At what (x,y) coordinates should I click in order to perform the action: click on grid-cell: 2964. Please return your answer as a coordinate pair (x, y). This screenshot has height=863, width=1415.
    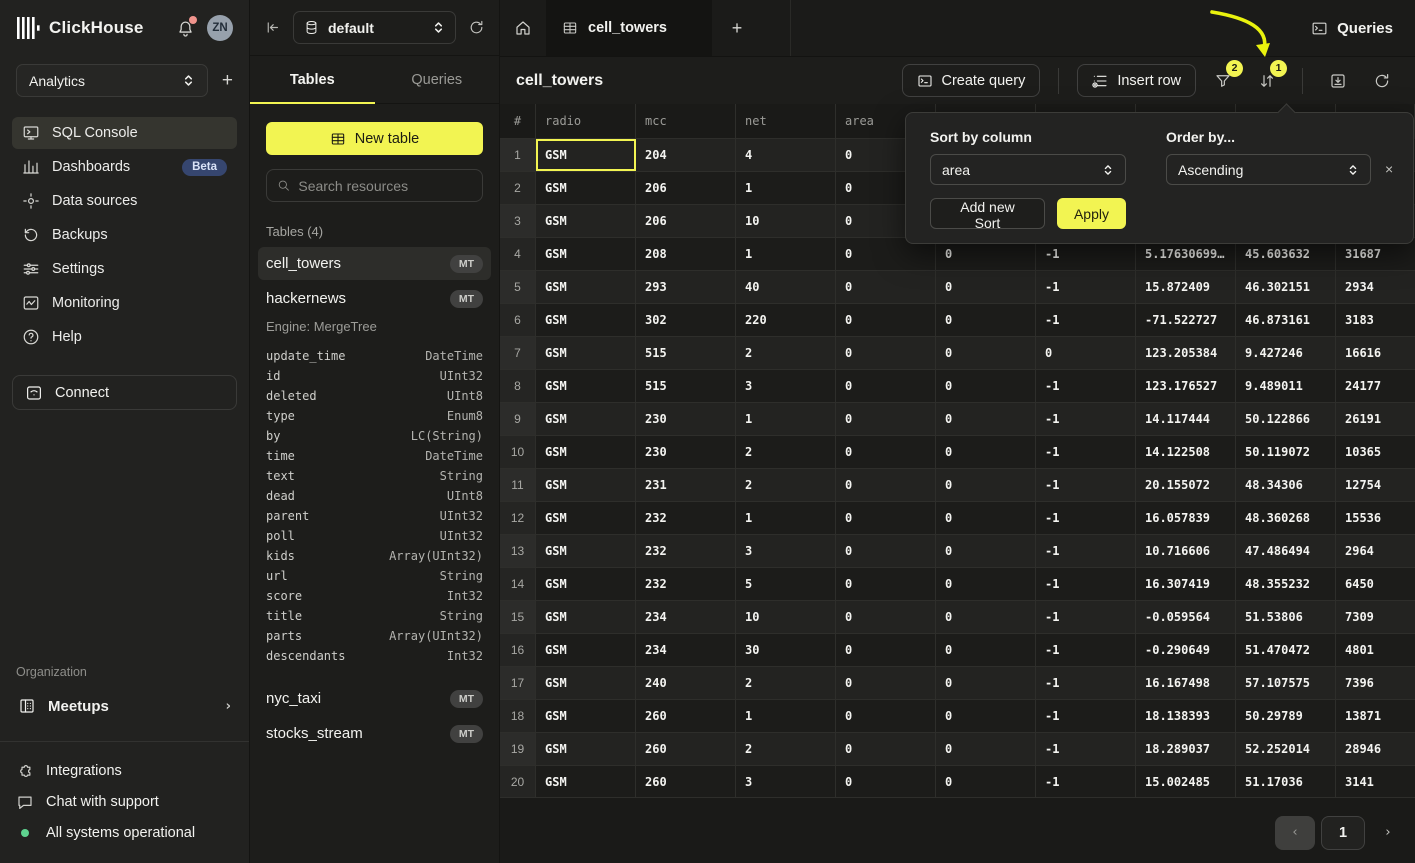
    Looking at the image, I should click on (1359, 551).